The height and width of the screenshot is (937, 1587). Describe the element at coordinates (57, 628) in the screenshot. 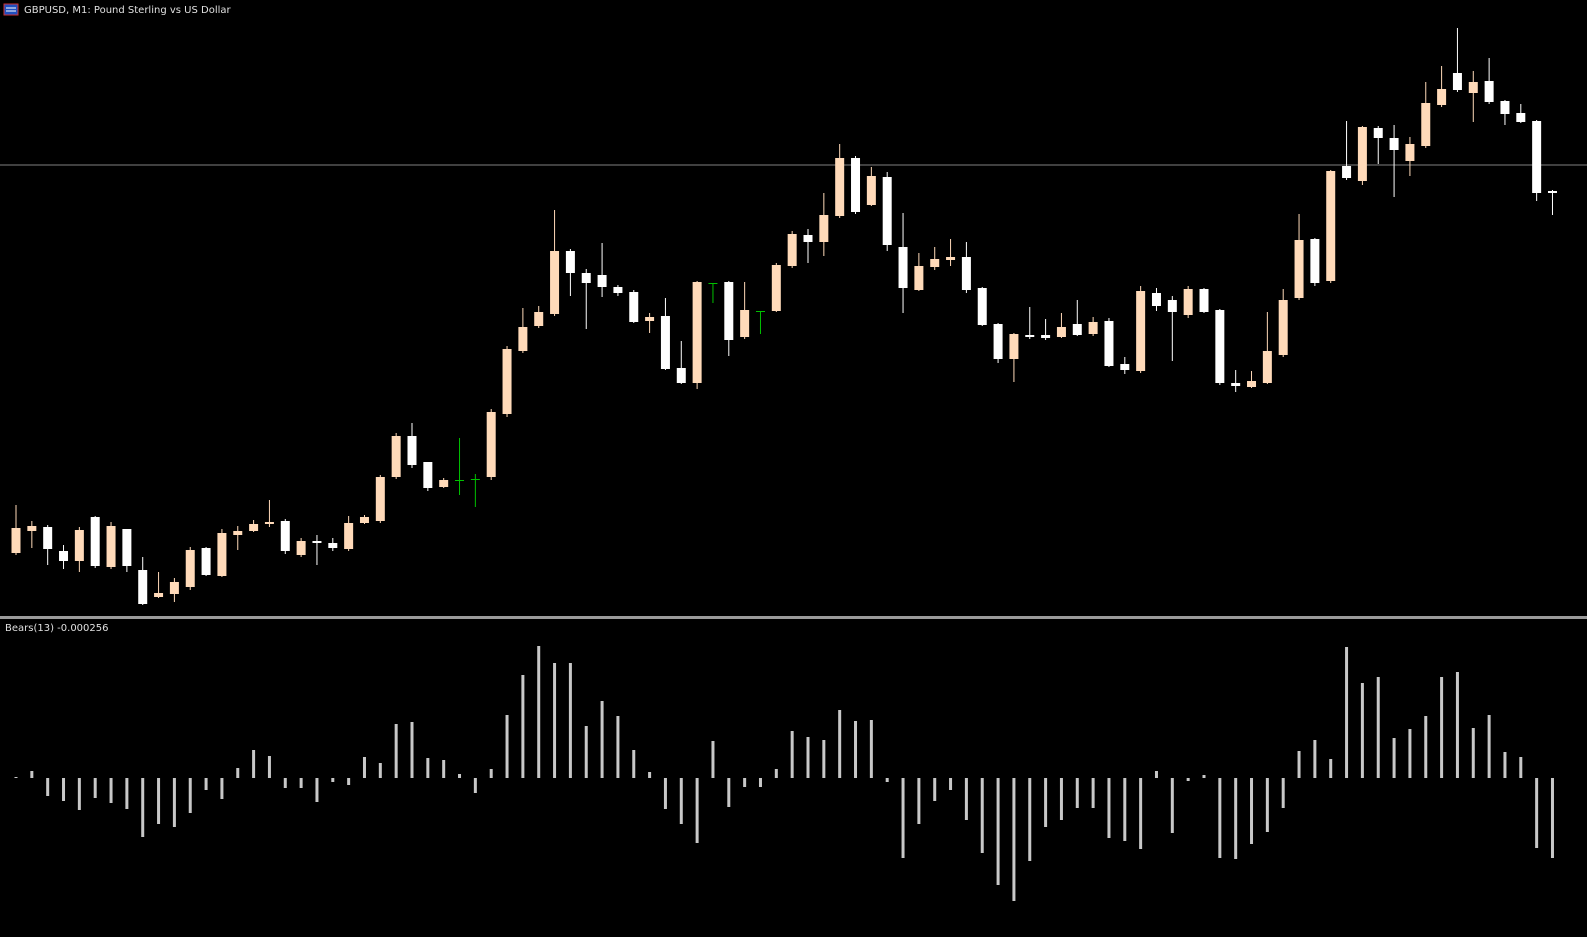

I see `indicator-title: Bears(13) -0.000256` at that location.